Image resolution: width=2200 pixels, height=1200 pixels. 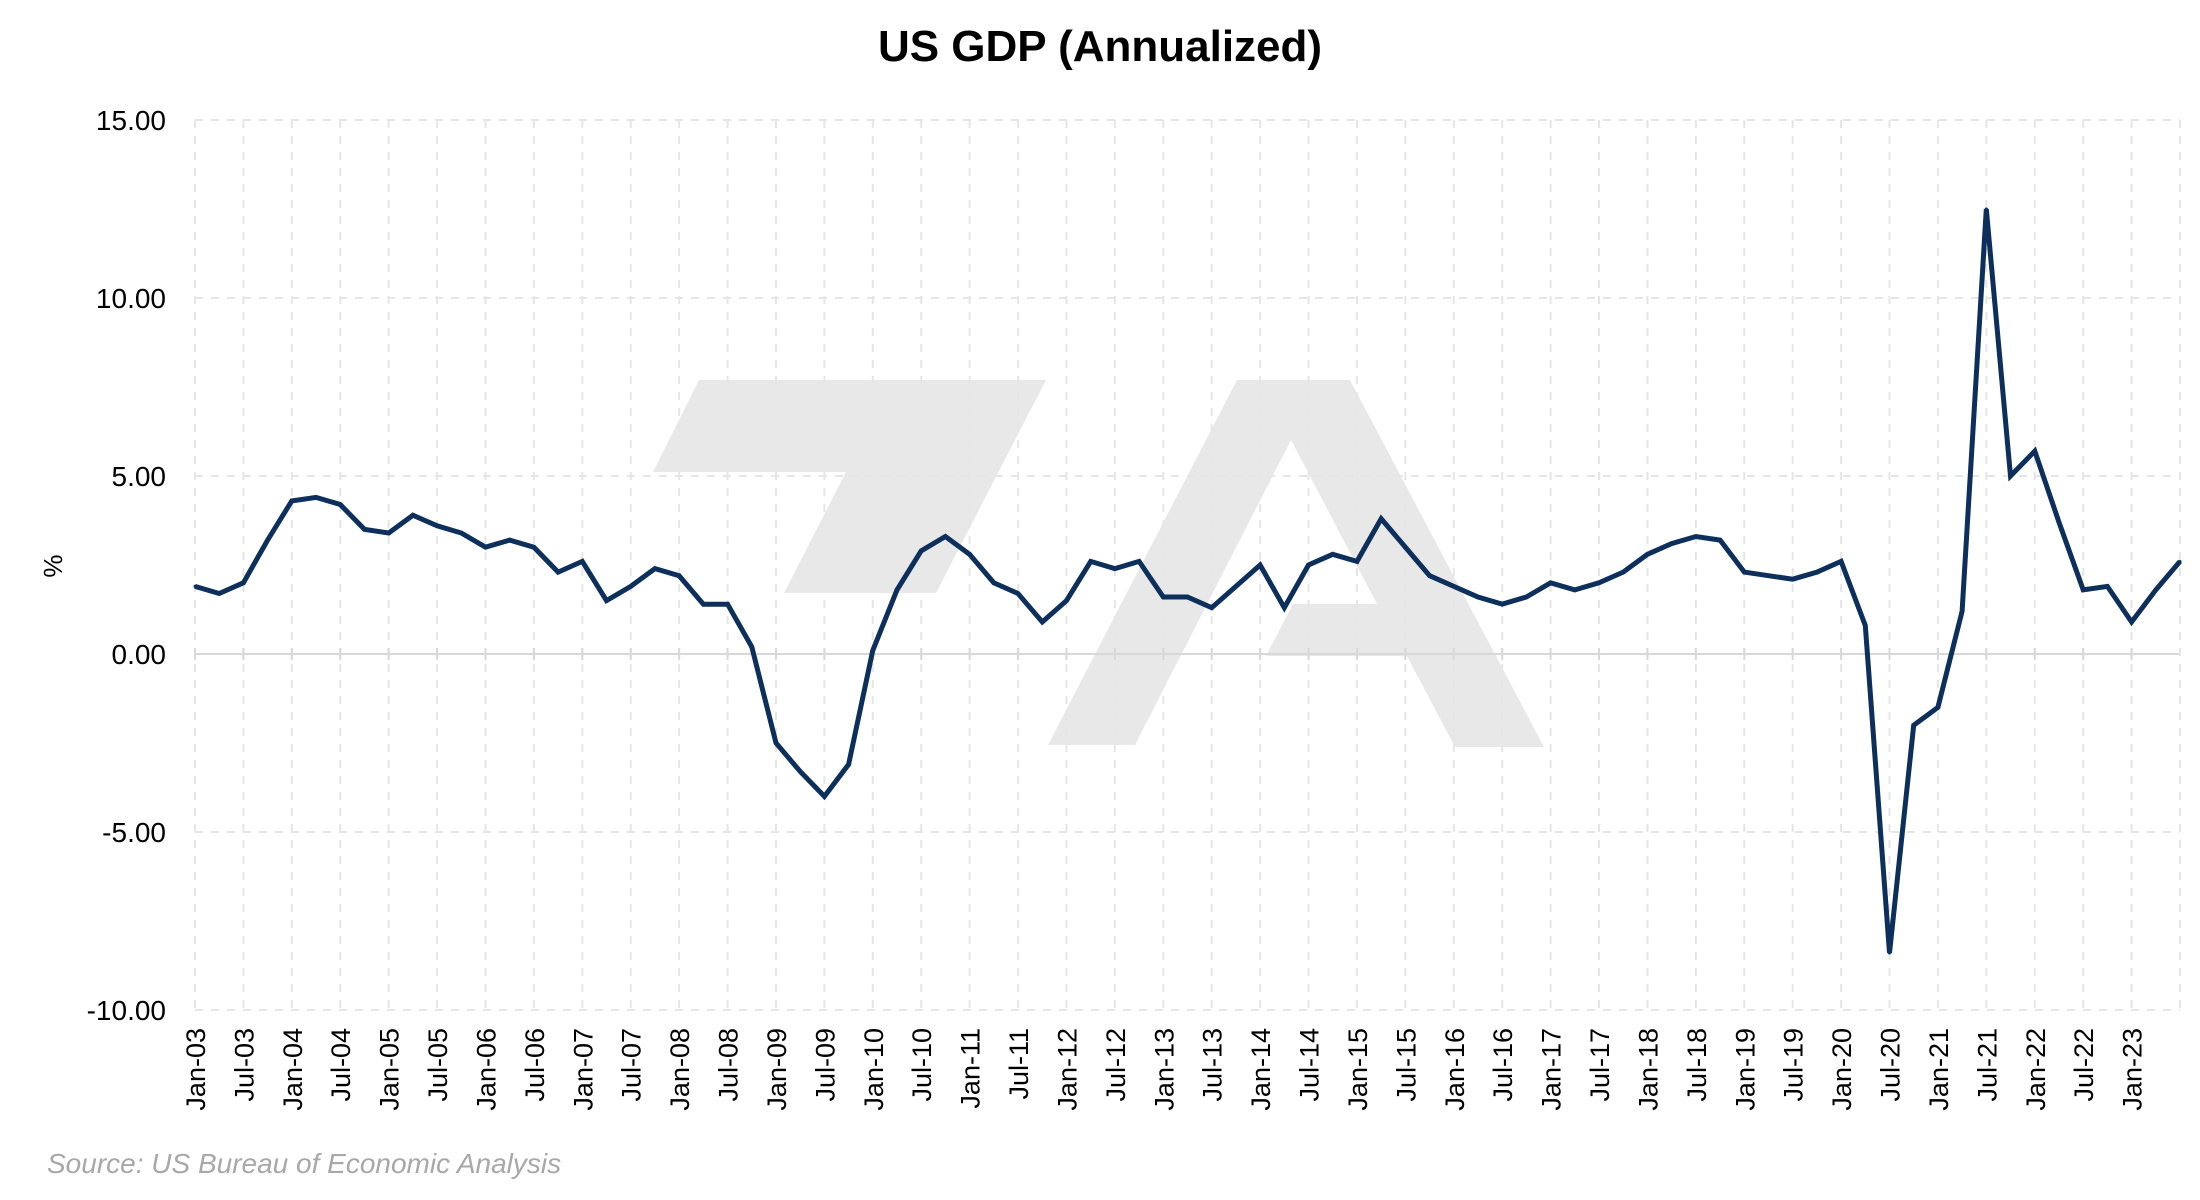 What do you see at coordinates (825, 1065) in the screenshot?
I see `x-tick-label: Jul-09` at bounding box center [825, 1065].